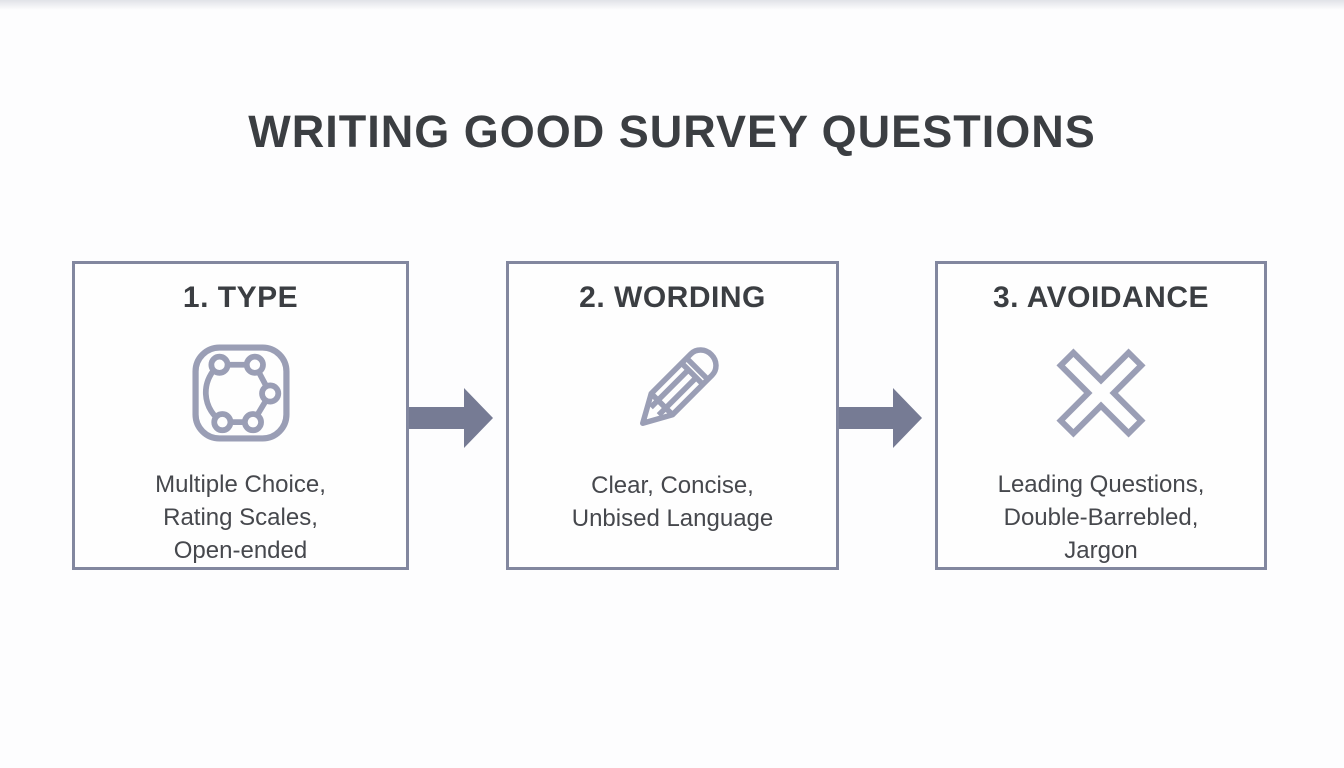 This screenshot has height=768, width=1344. What do you see at coordinates (1101, 550) in the screenshot?
I see `description-line: Jargon` at bounding box center [1101, 550].